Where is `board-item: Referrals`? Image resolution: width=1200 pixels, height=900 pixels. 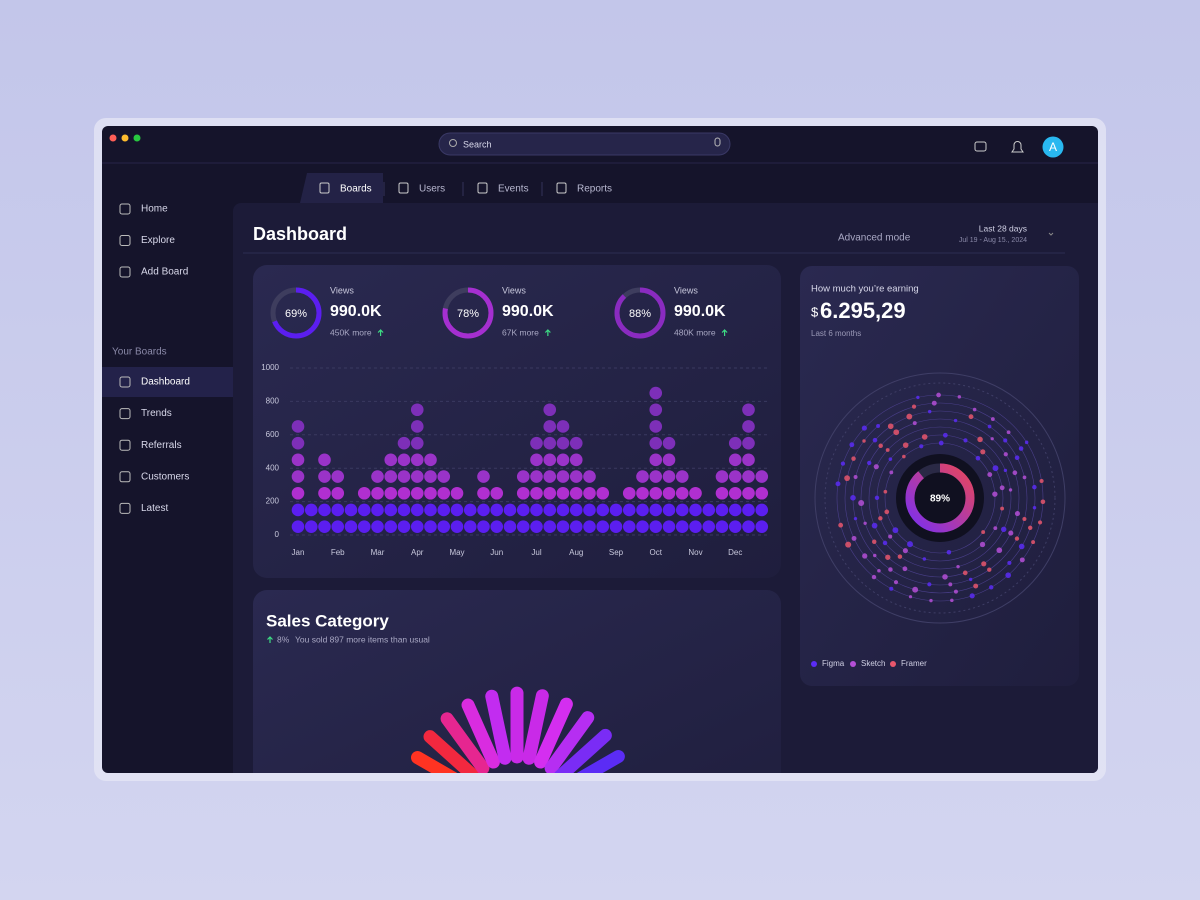
board-item: Referrals is located at coordinates (161, 445).